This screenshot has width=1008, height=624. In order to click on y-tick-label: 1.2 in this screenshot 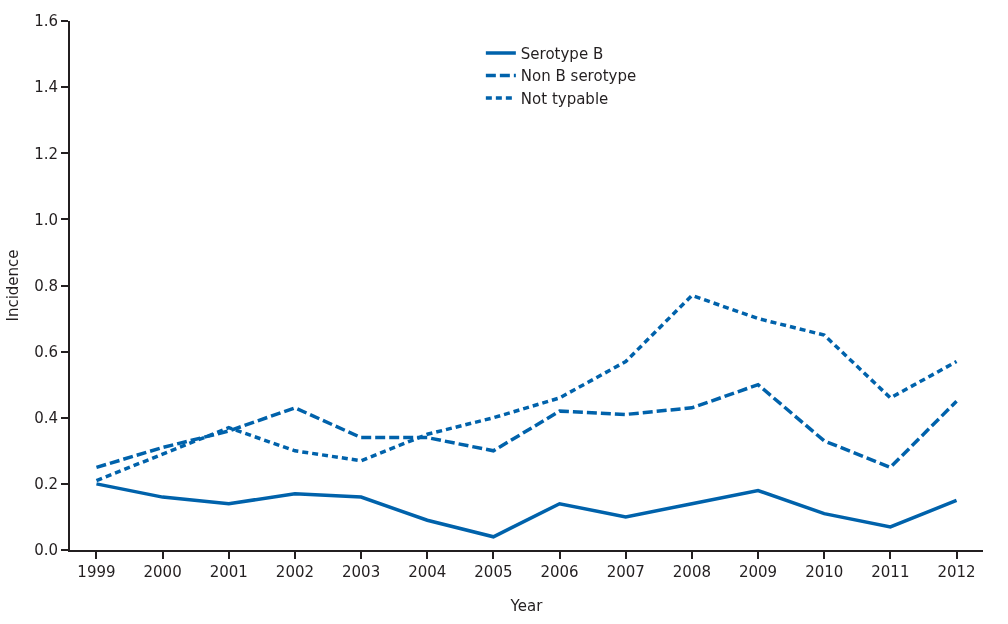, I will do `click(46, 153)`.